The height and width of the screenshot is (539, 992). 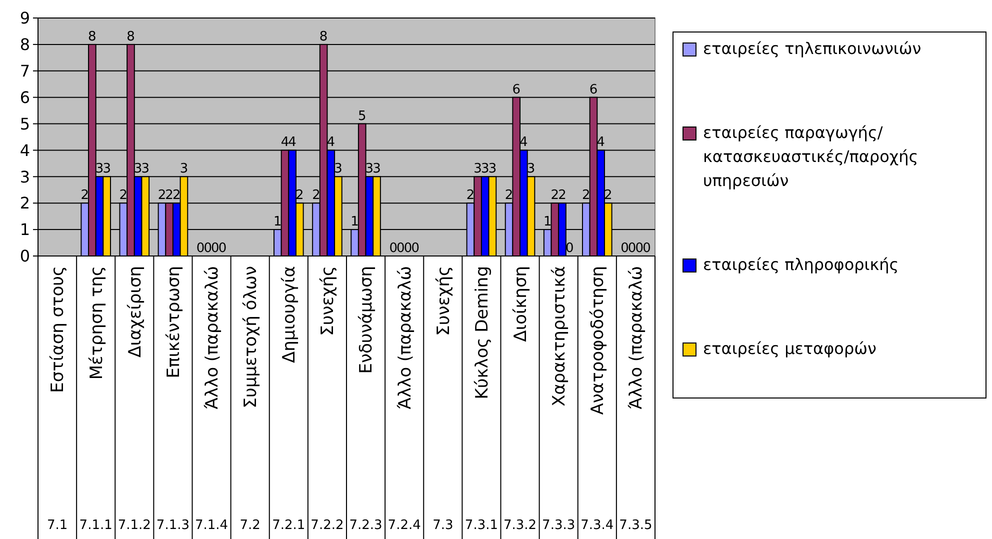 What do you see at coordinates (25, 124) in the screenshot?
I see `y-tick-label: 5` at bounding box center [25, 124].